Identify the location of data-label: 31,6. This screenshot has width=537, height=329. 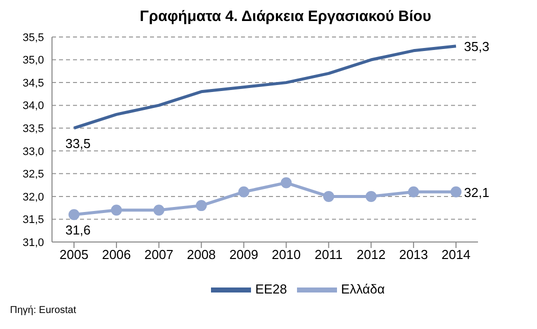
(78, 230).